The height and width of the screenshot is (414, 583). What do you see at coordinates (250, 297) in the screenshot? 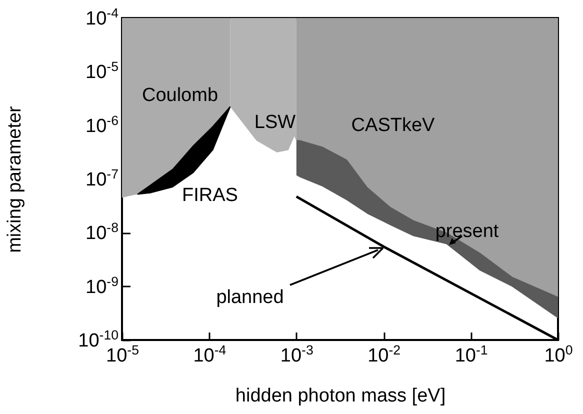
I see `annotation: planned` at bounding box center [250, 297].